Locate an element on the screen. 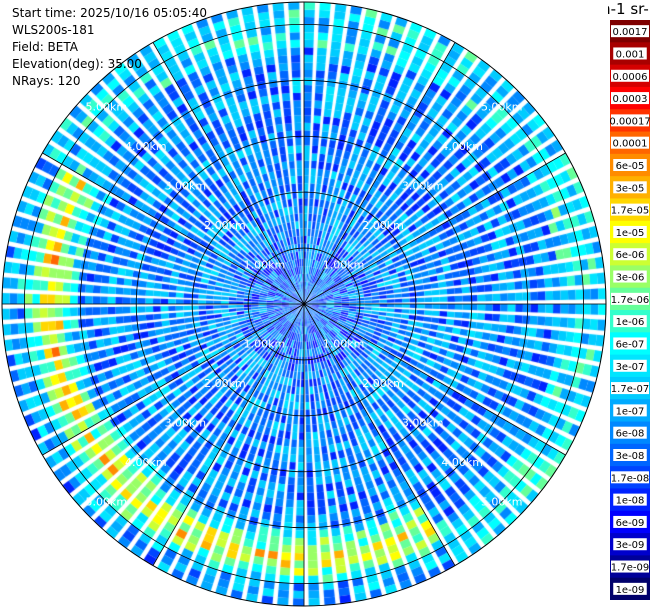 The image size is (650, 610). colorbar-tick-label: 1.7e-06 is located at coordinates (630, 300).